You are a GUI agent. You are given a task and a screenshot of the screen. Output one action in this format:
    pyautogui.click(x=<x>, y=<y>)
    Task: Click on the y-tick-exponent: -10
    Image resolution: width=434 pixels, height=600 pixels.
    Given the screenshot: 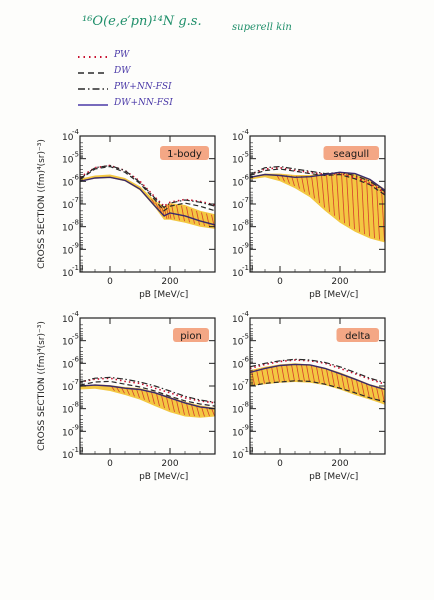 What is the action you would take?
    pyautogui.click(x=77, y=450)
    